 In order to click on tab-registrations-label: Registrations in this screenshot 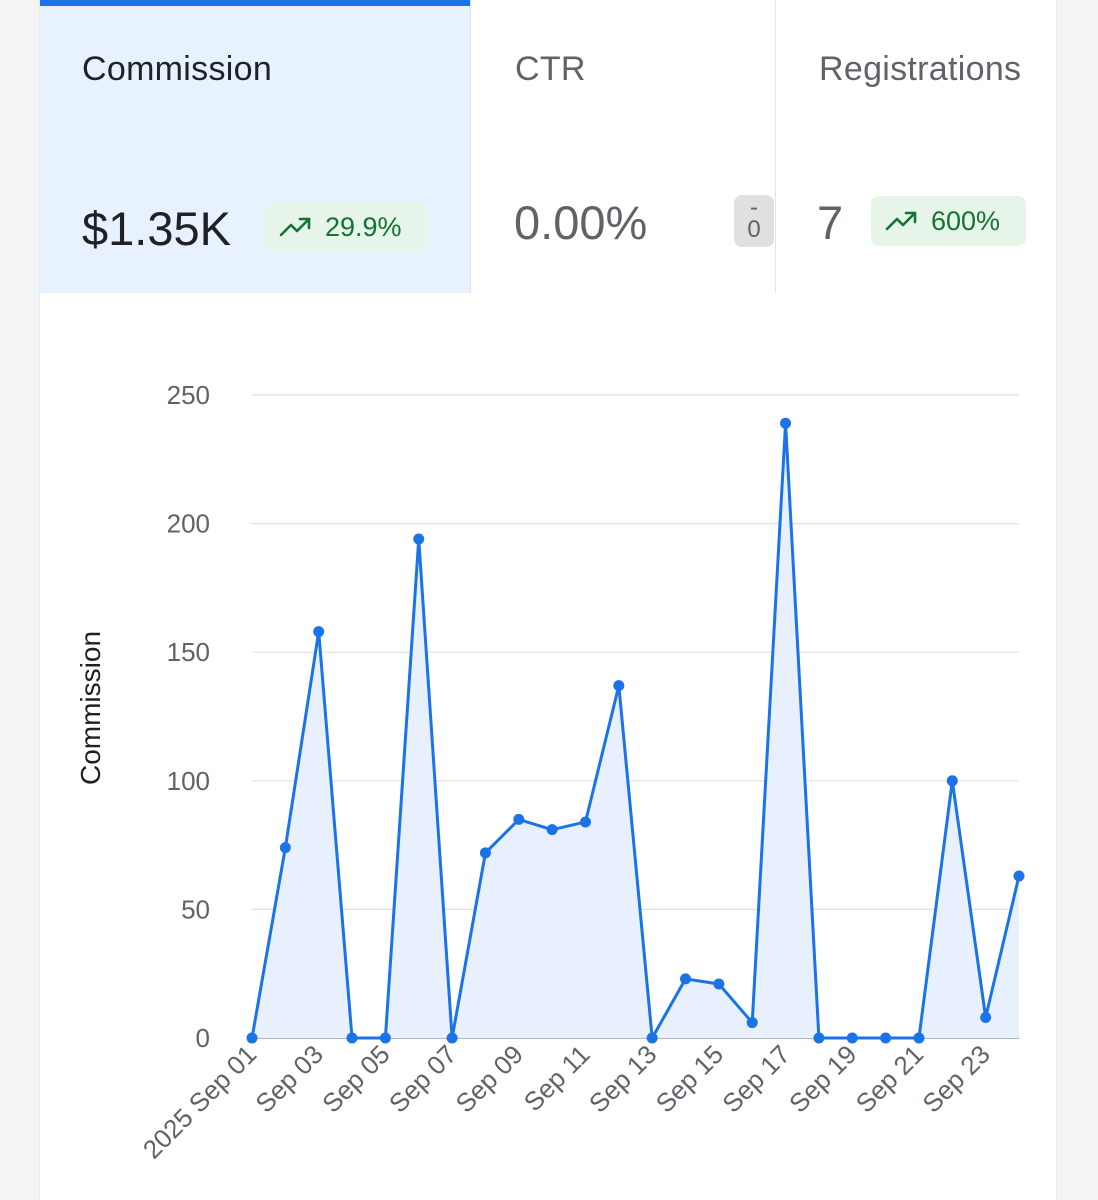, I will do `click(920, 69)`.